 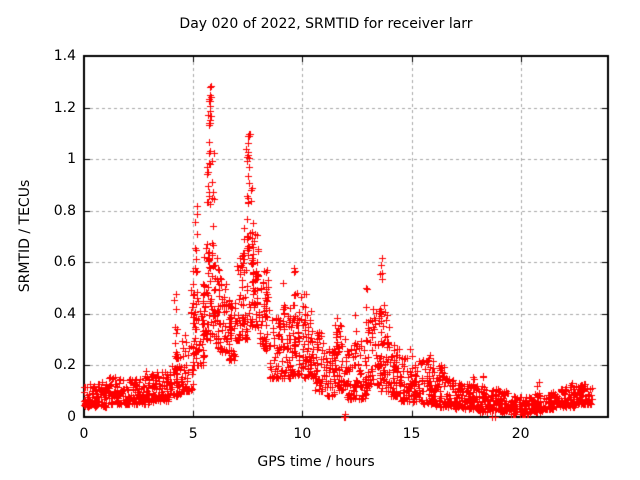 What do you see at coordinates (64, 107) in the screenshot?
I see `y-tick-label: 1.2` at bounding box center [64, 107].